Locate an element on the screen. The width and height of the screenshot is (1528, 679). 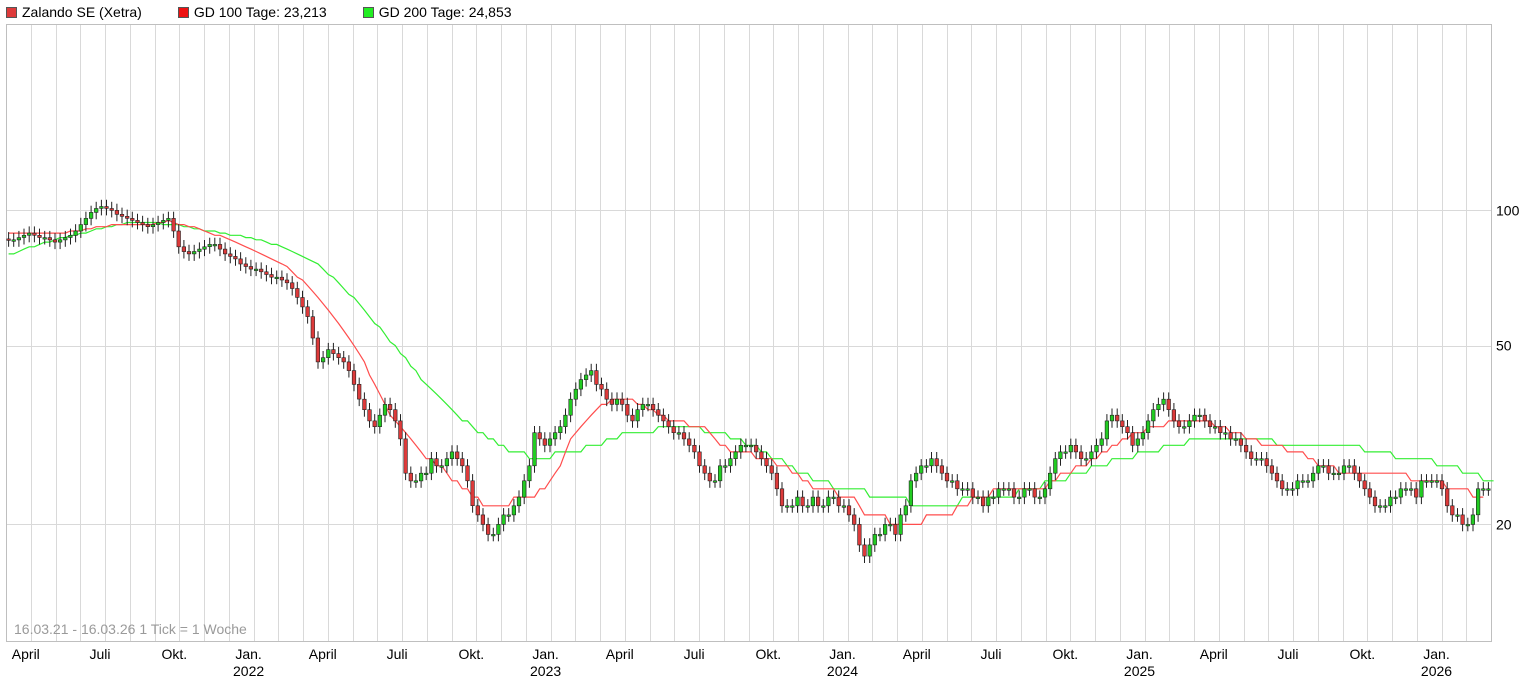
legend-item-ma200: GD 200 Tage: 24,853 is located at coordinates (437, 12).